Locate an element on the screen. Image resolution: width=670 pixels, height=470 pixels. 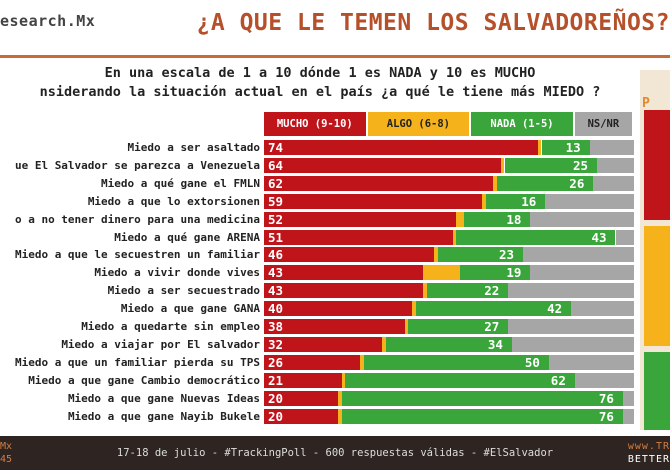
side-panel: P is located at coordinates (655, 250).